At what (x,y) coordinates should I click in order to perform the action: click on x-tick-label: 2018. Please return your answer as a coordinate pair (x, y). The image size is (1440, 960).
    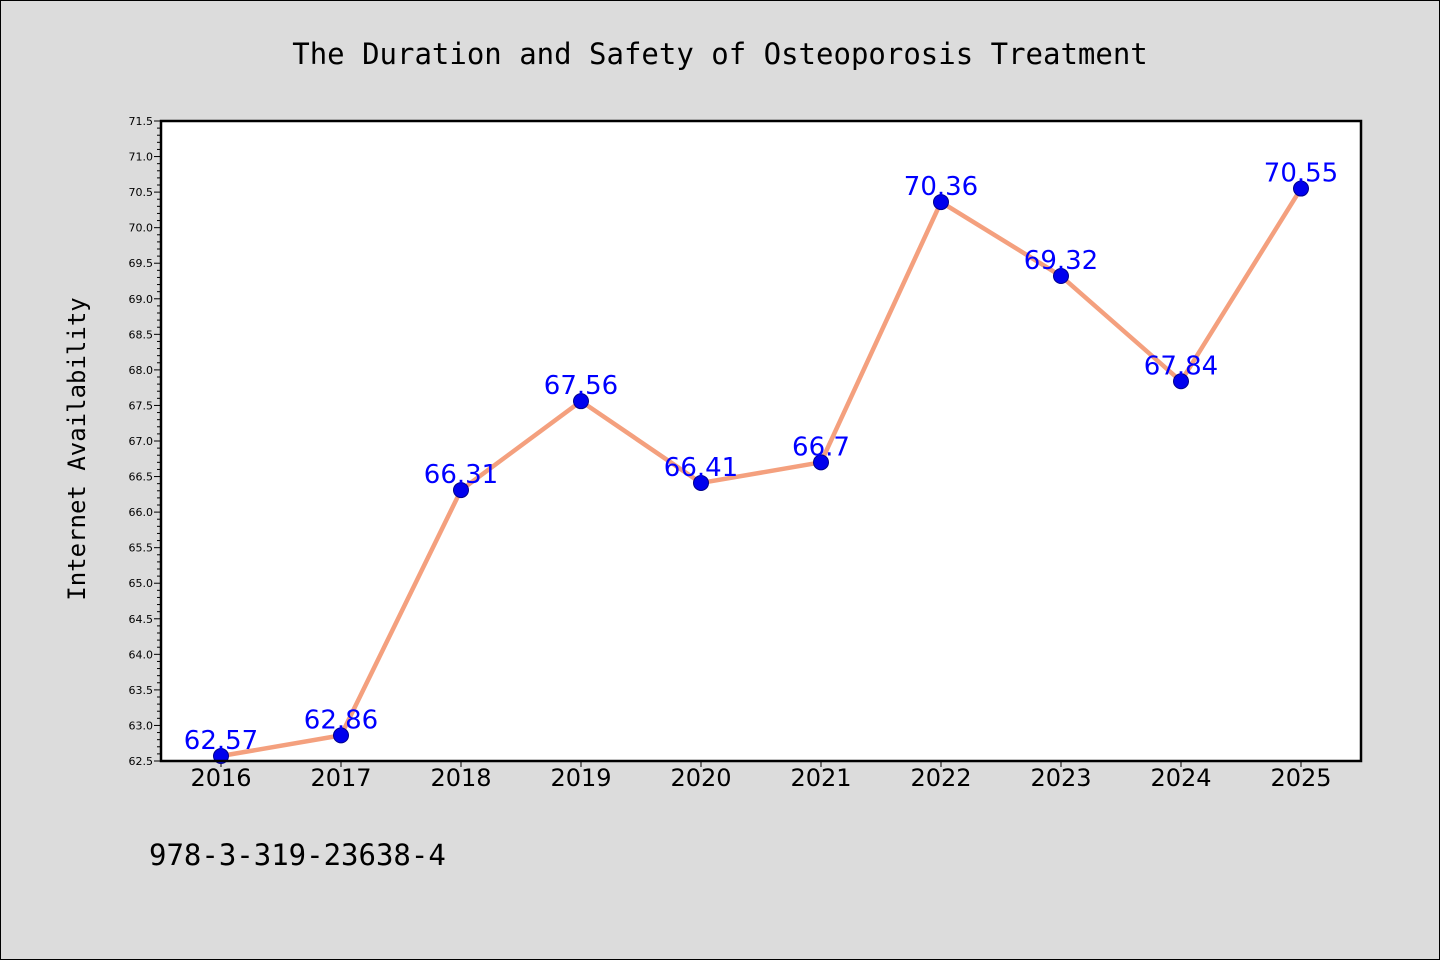
    Looking at the image, I should click on (460, 778).